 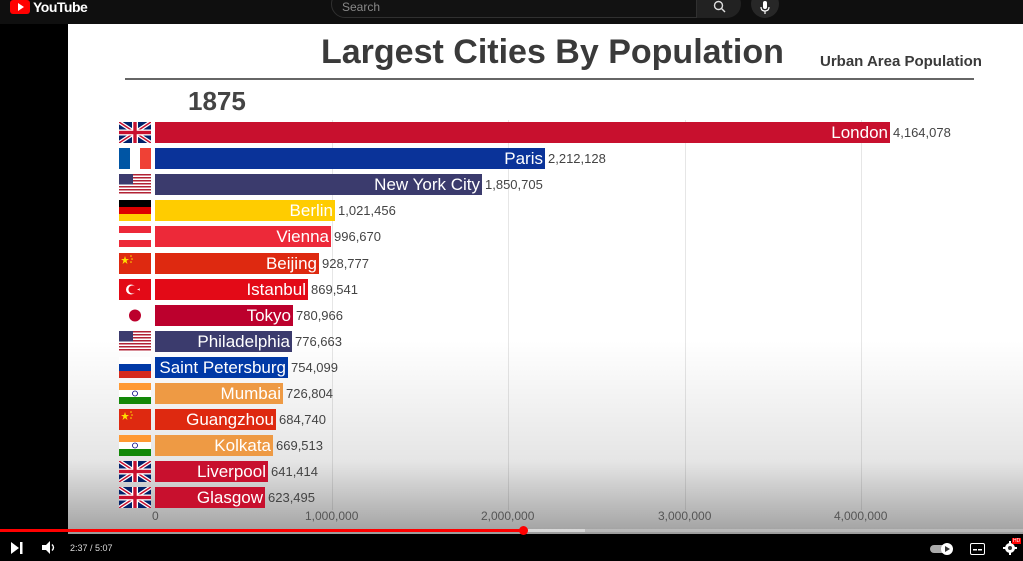 What do you see at coordinates (859, 132) in the screenshot?
I see `bar-city-label: London` at bounding box center [859, 132].